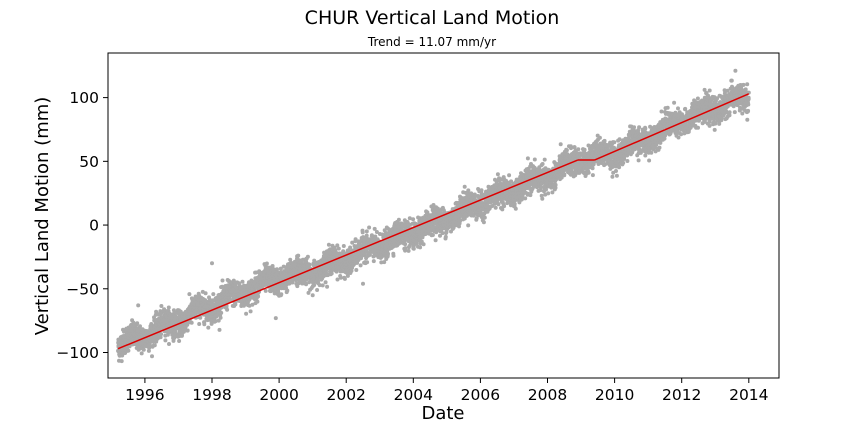  Describe the element at coordinates (431, 42) in the screenshot. I see `chart-subtitle: Trend = 11.07 mm/yr` at that location.